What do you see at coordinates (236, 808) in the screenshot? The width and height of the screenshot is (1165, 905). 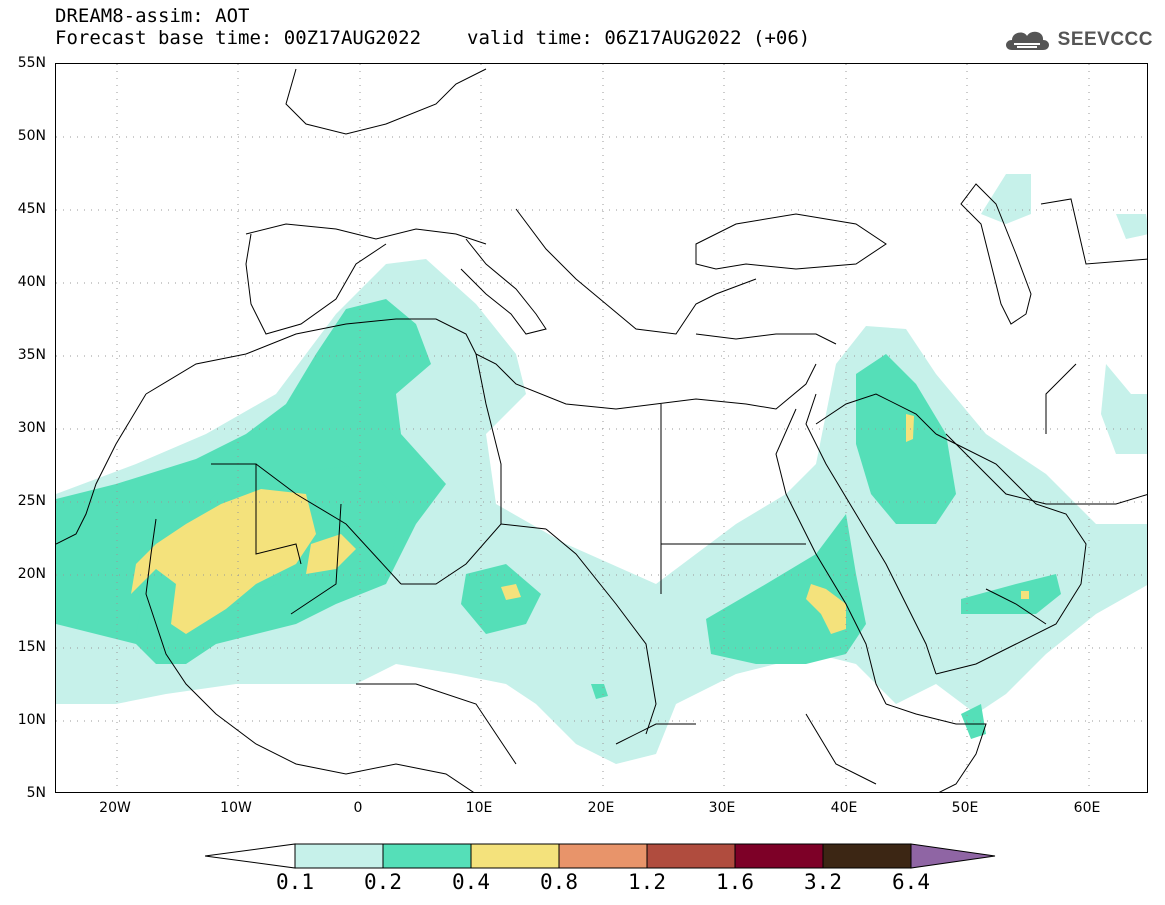 I see `lon-label-10w: 10W` at bounding box center [236, 808].